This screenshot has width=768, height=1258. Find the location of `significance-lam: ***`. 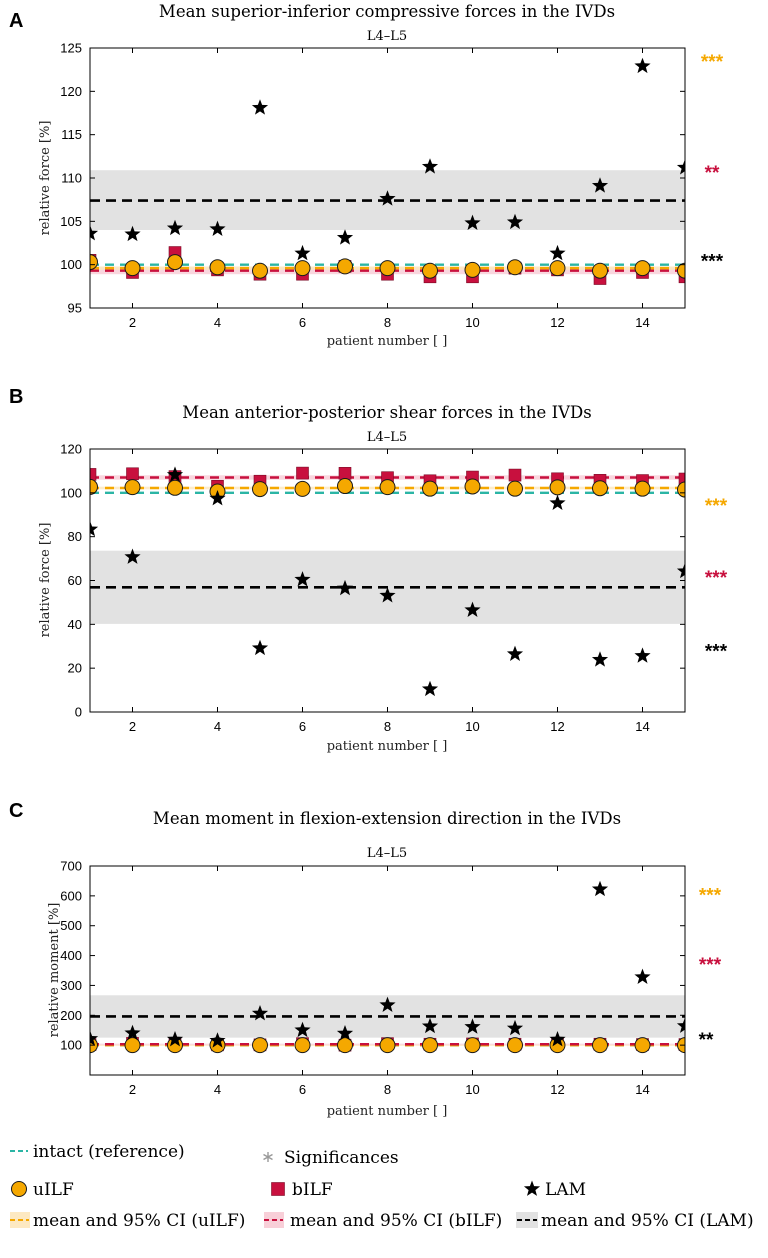

significance-lam: *** is located at coordinates (716, 652).